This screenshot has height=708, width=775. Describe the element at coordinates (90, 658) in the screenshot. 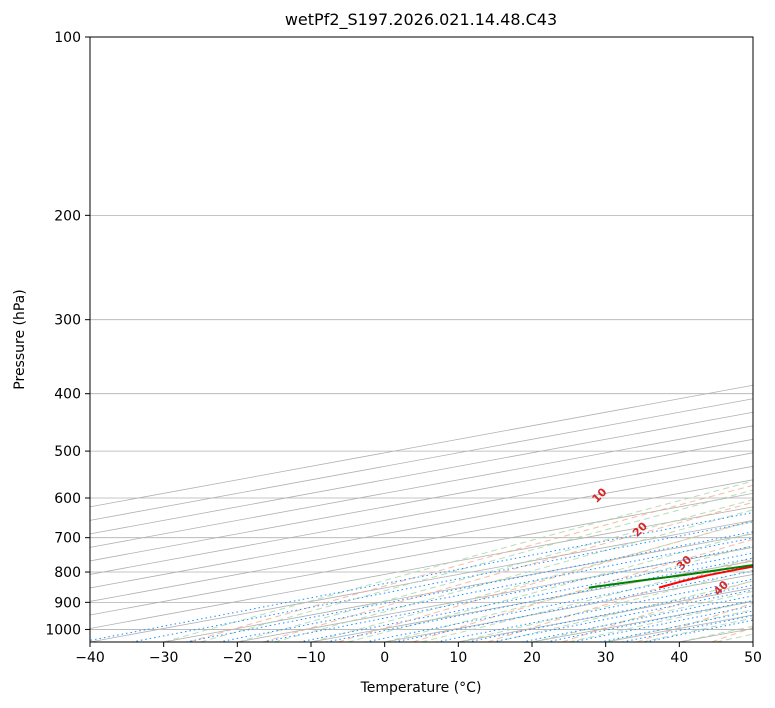

I see `x-tick-label: −40` at that location.